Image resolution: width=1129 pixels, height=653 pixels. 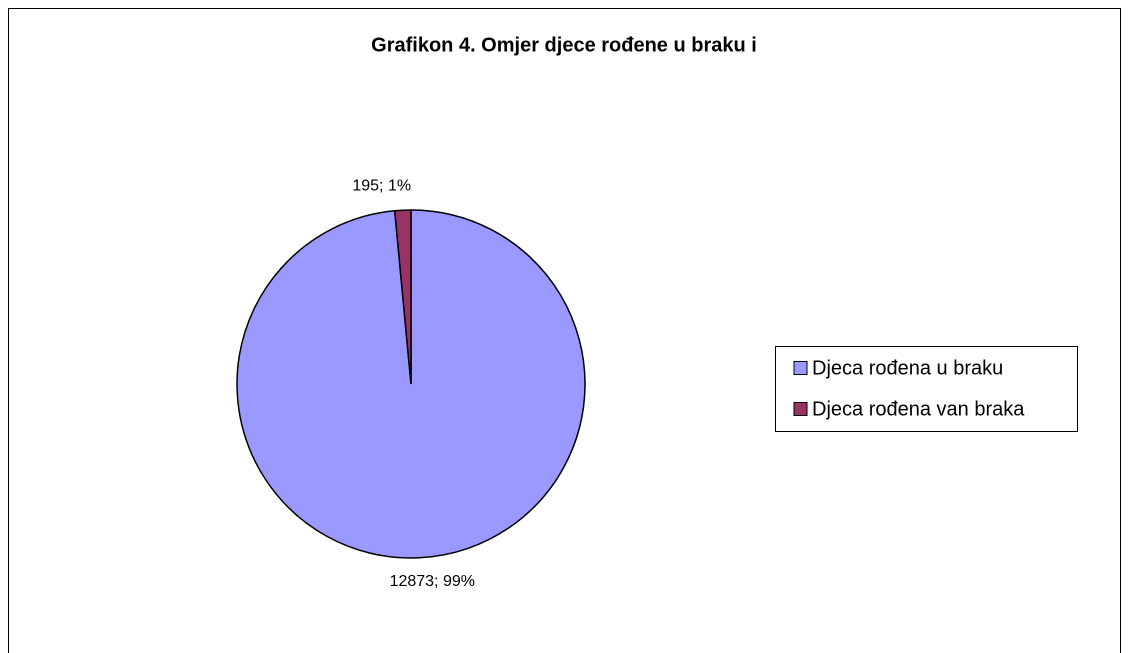 What do you see at coordinates (926, 389) in the screenshot?
I see `legend-box` at bounding box center [926, 389].